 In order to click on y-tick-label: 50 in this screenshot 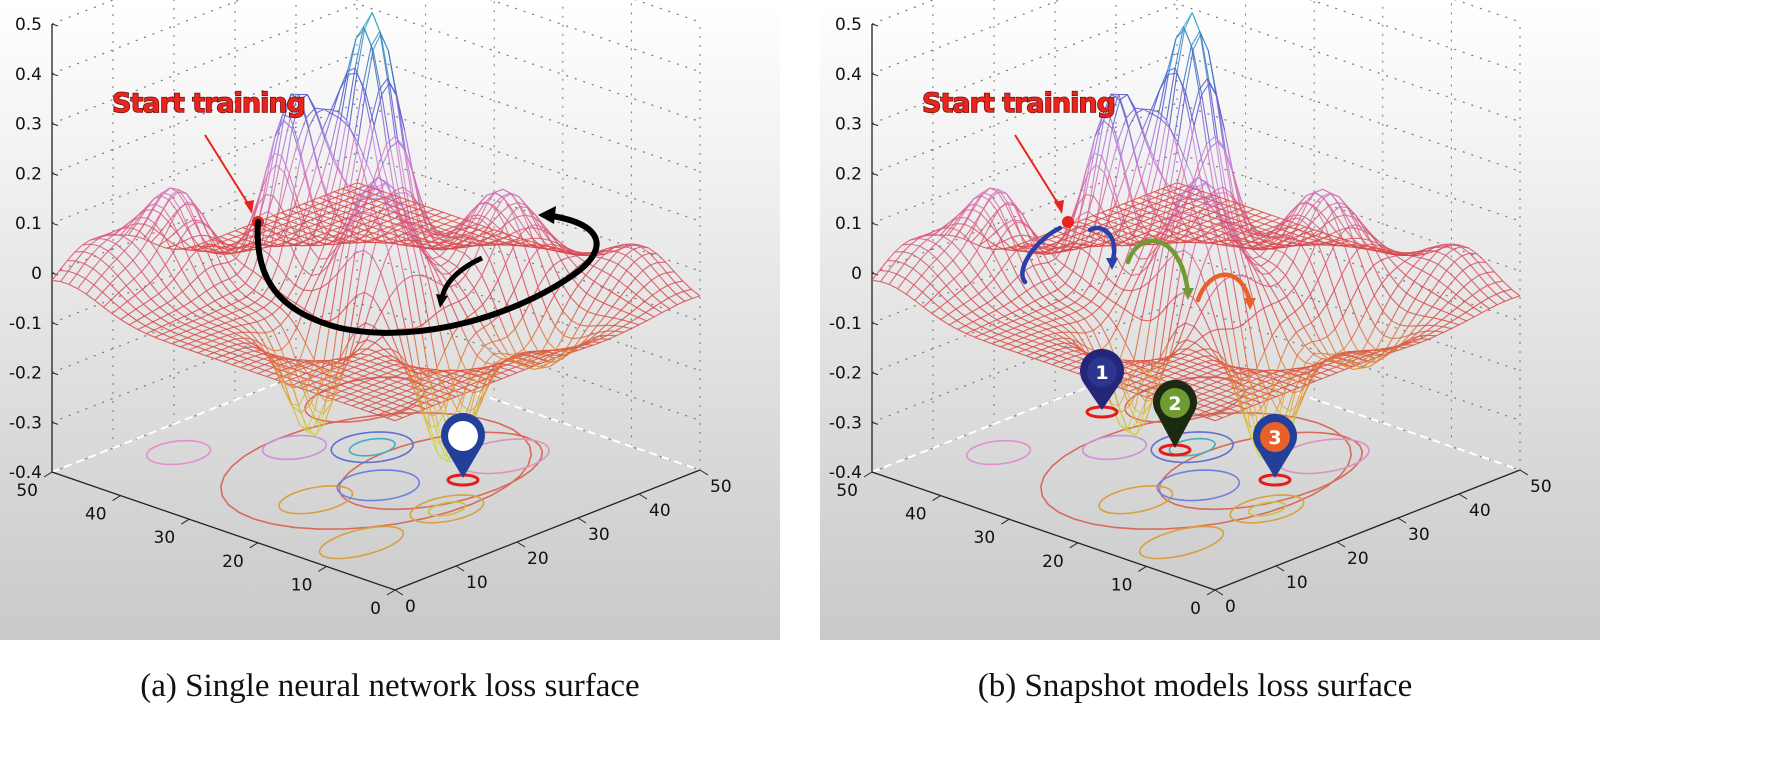, I will do `click(847, 491)`.